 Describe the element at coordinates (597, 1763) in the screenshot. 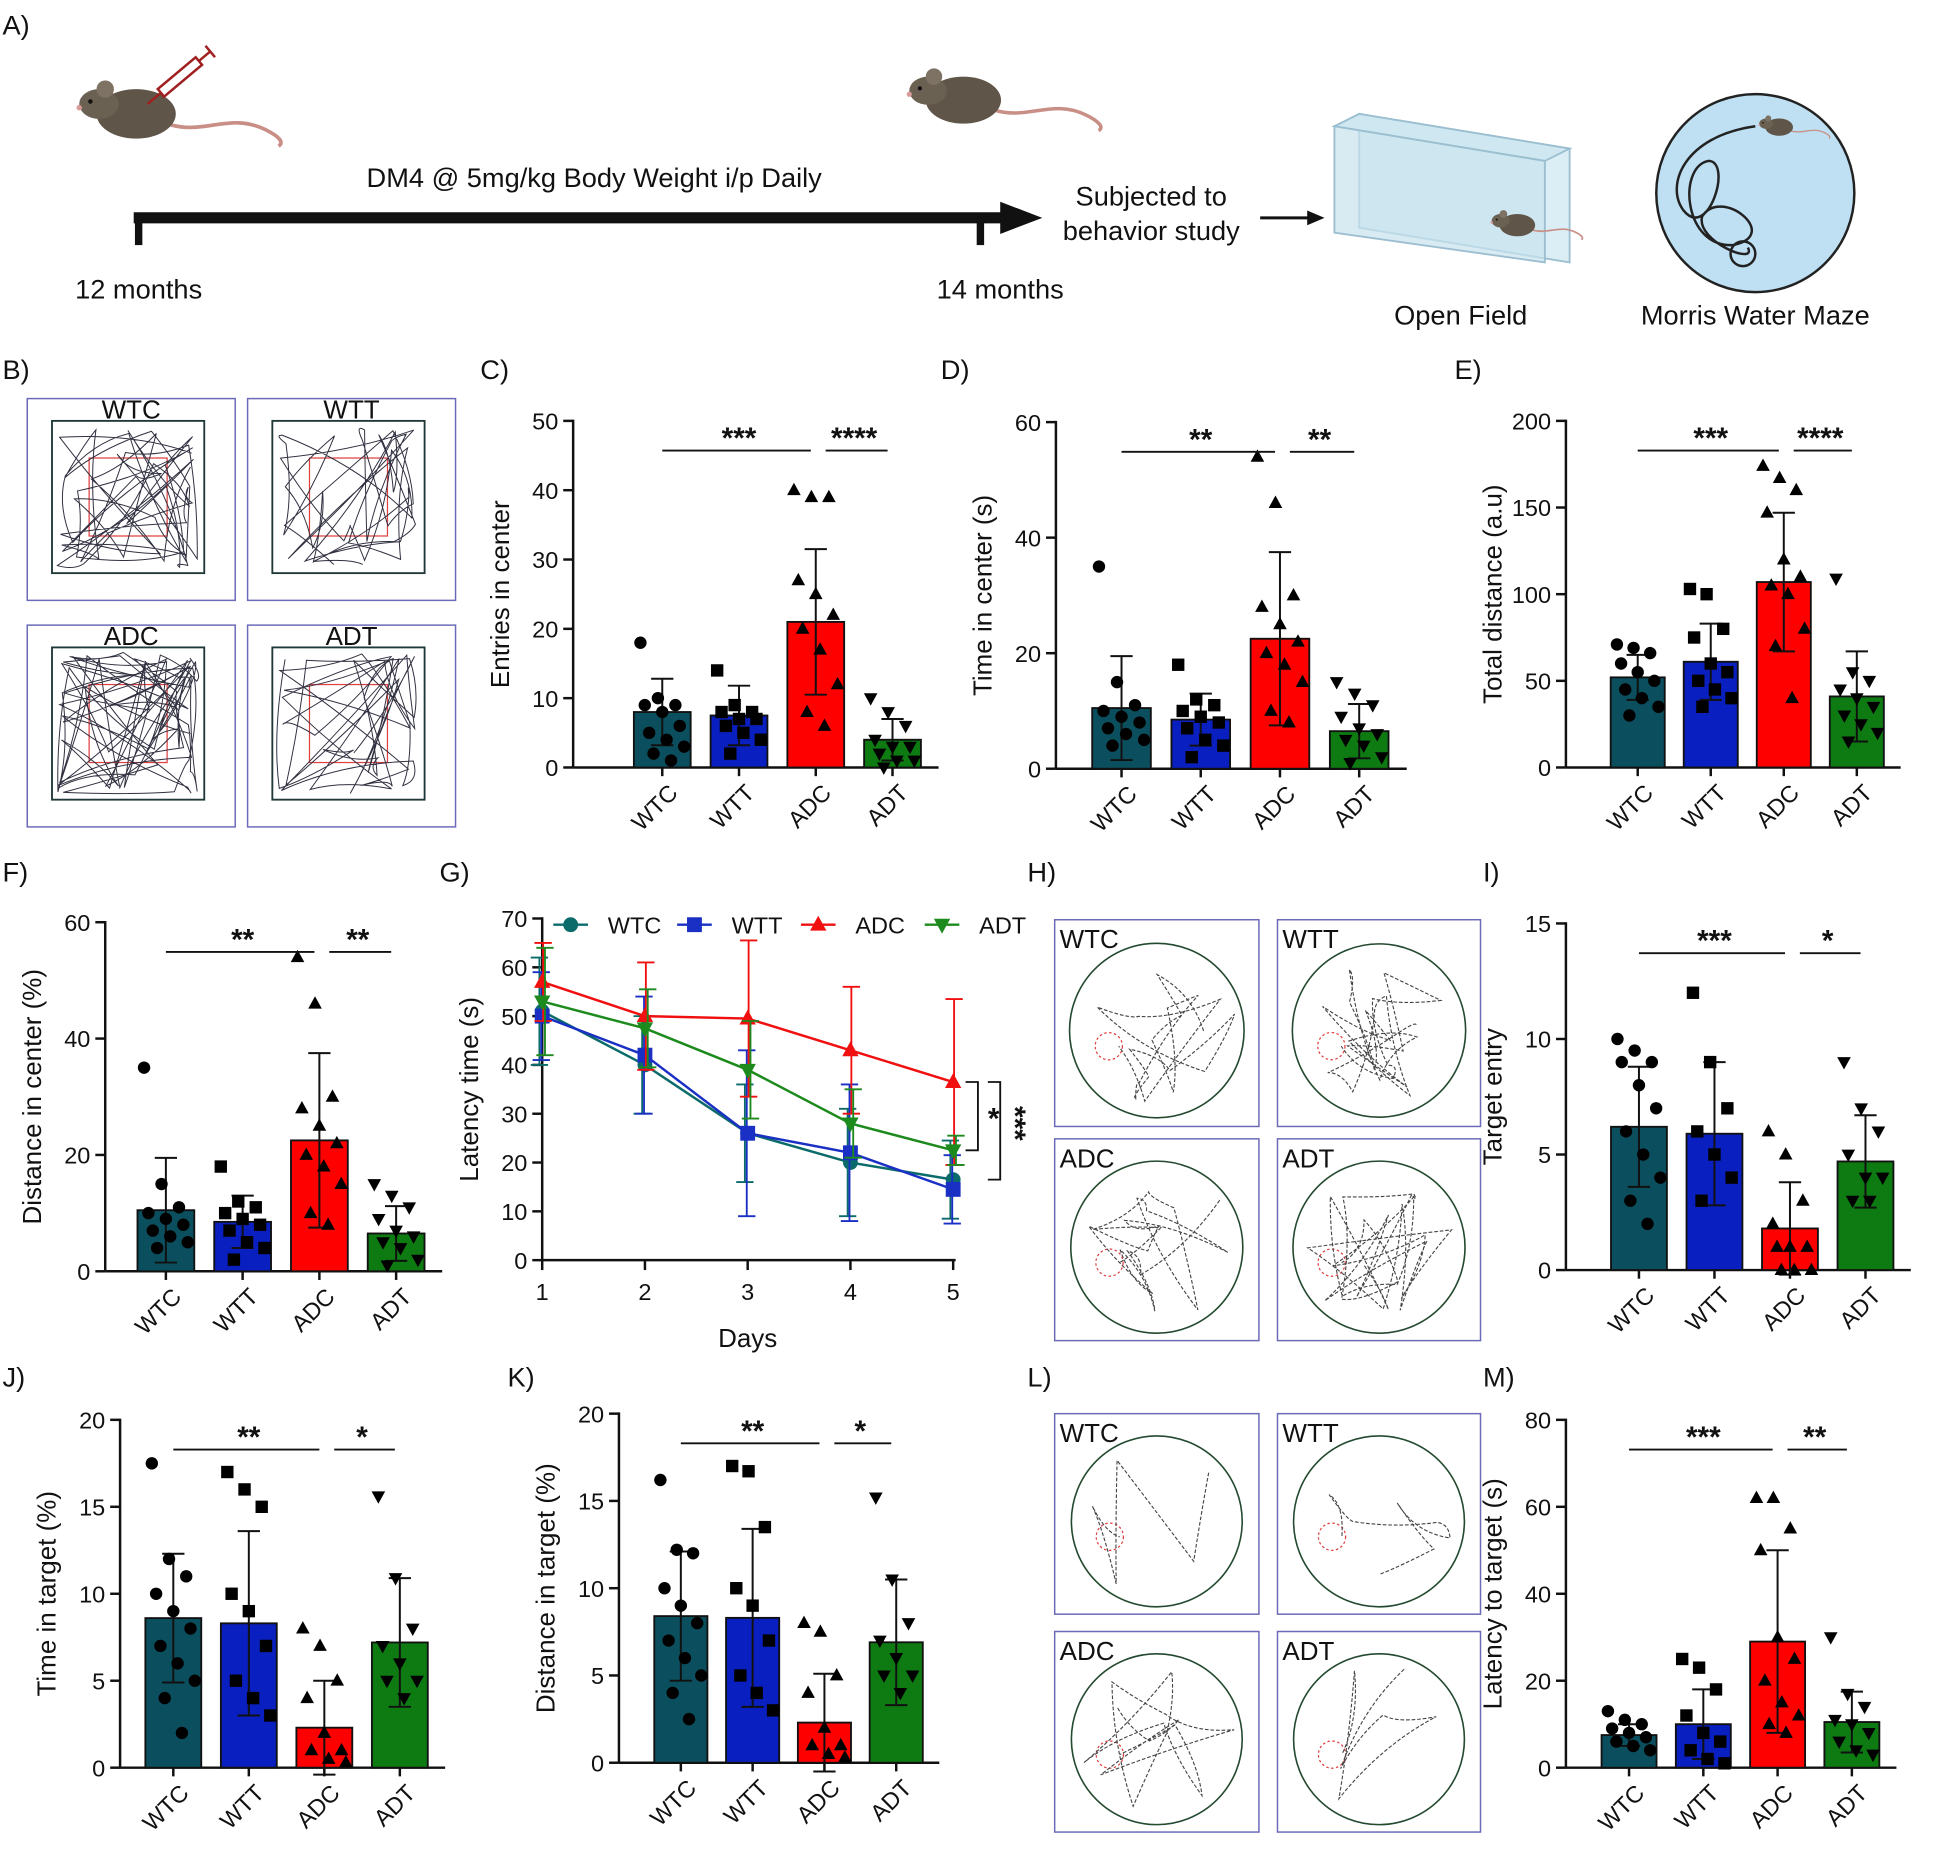

I see `y-tick-label: 0` at that location.